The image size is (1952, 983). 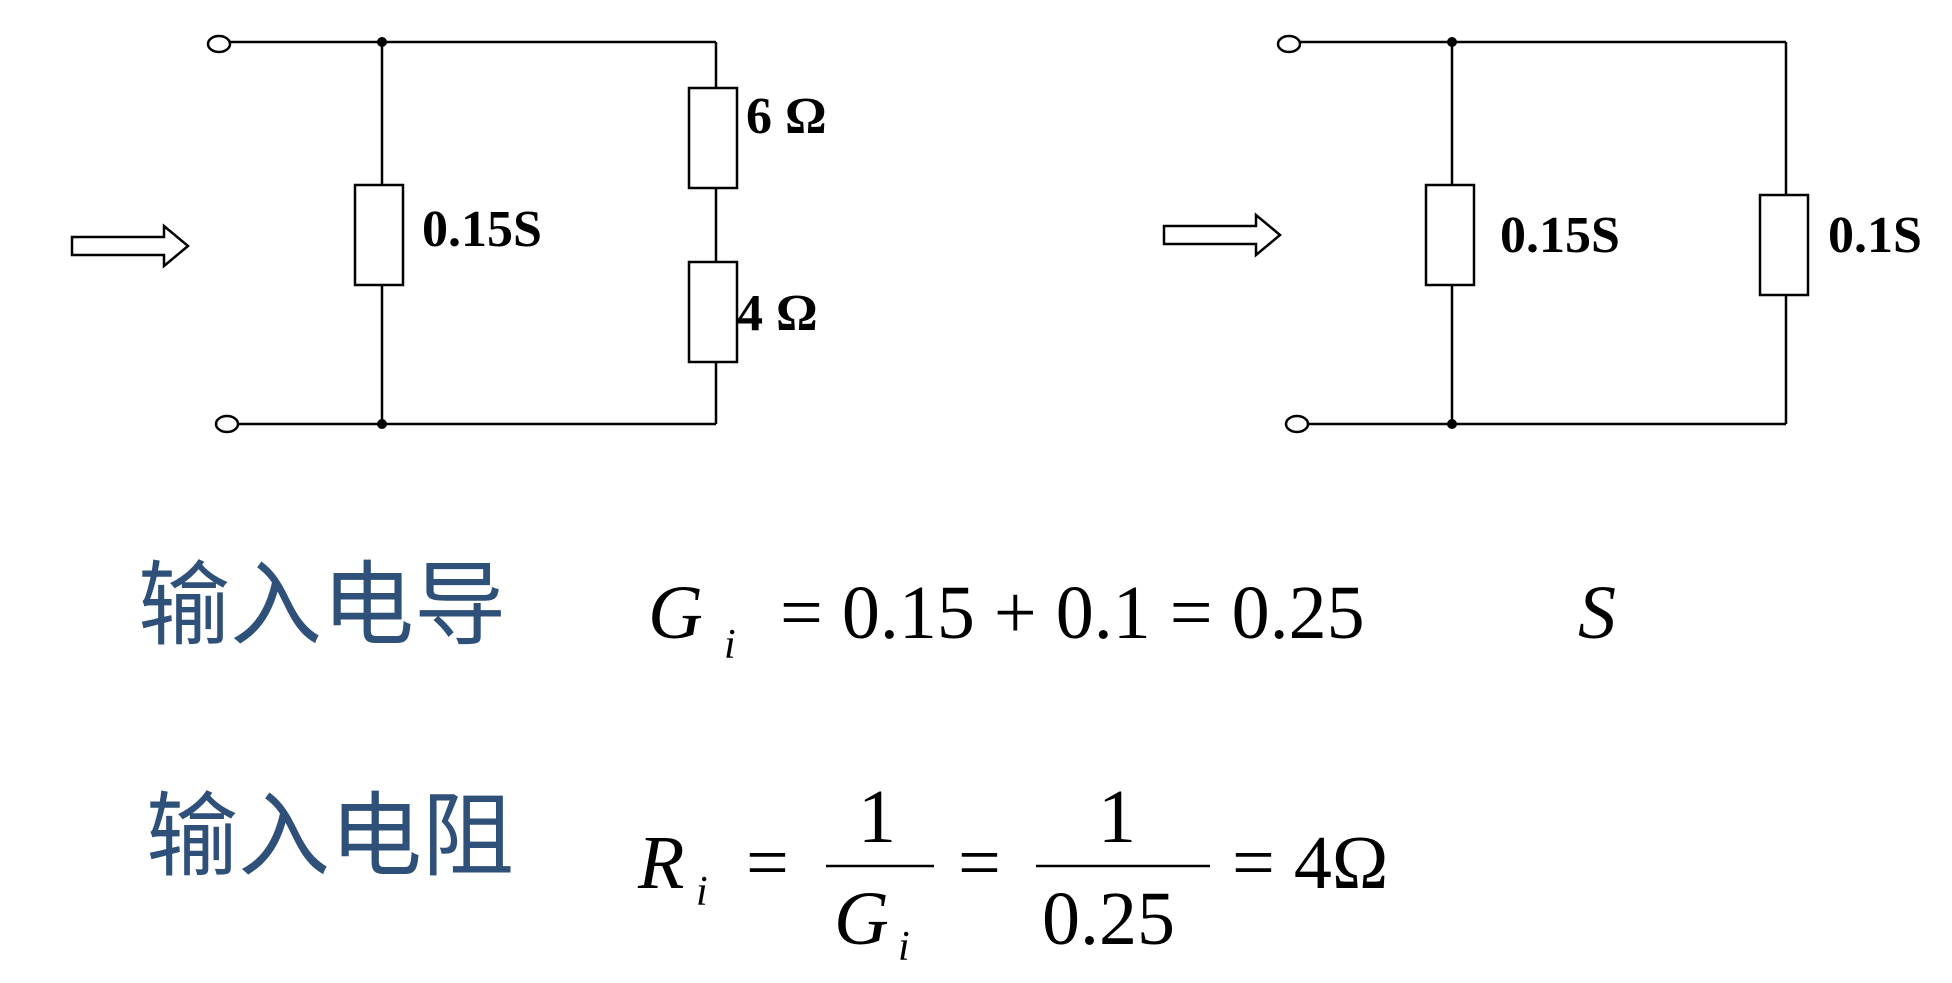 I want to click on equation-resistance: 输入电阻 R i = 1 G i = 1 0.25 = 4Ω, so click(x=767, y=872).